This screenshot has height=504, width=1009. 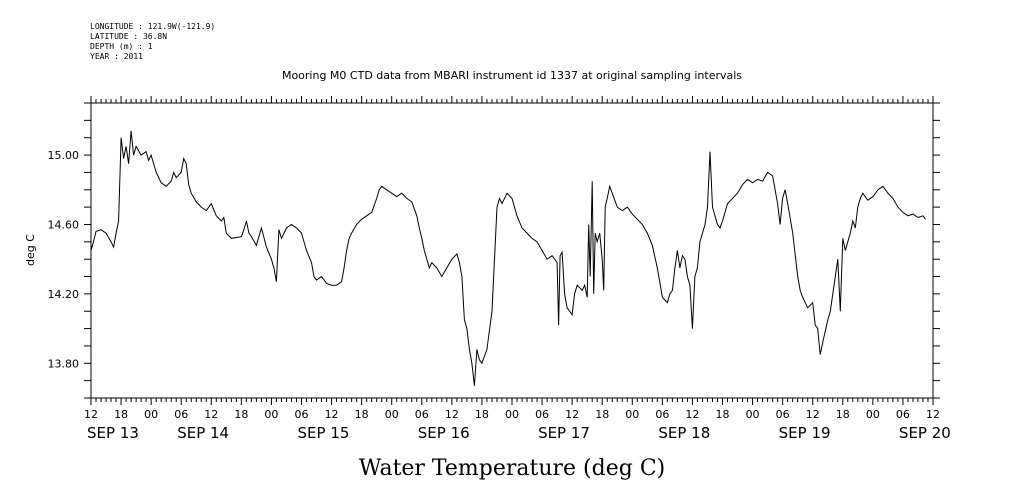 What do you see at coordinates (129, 36) in the screenshot?
I see `latitude-text: LATITUDE : 36.8N` at bounding box center [129, 36].